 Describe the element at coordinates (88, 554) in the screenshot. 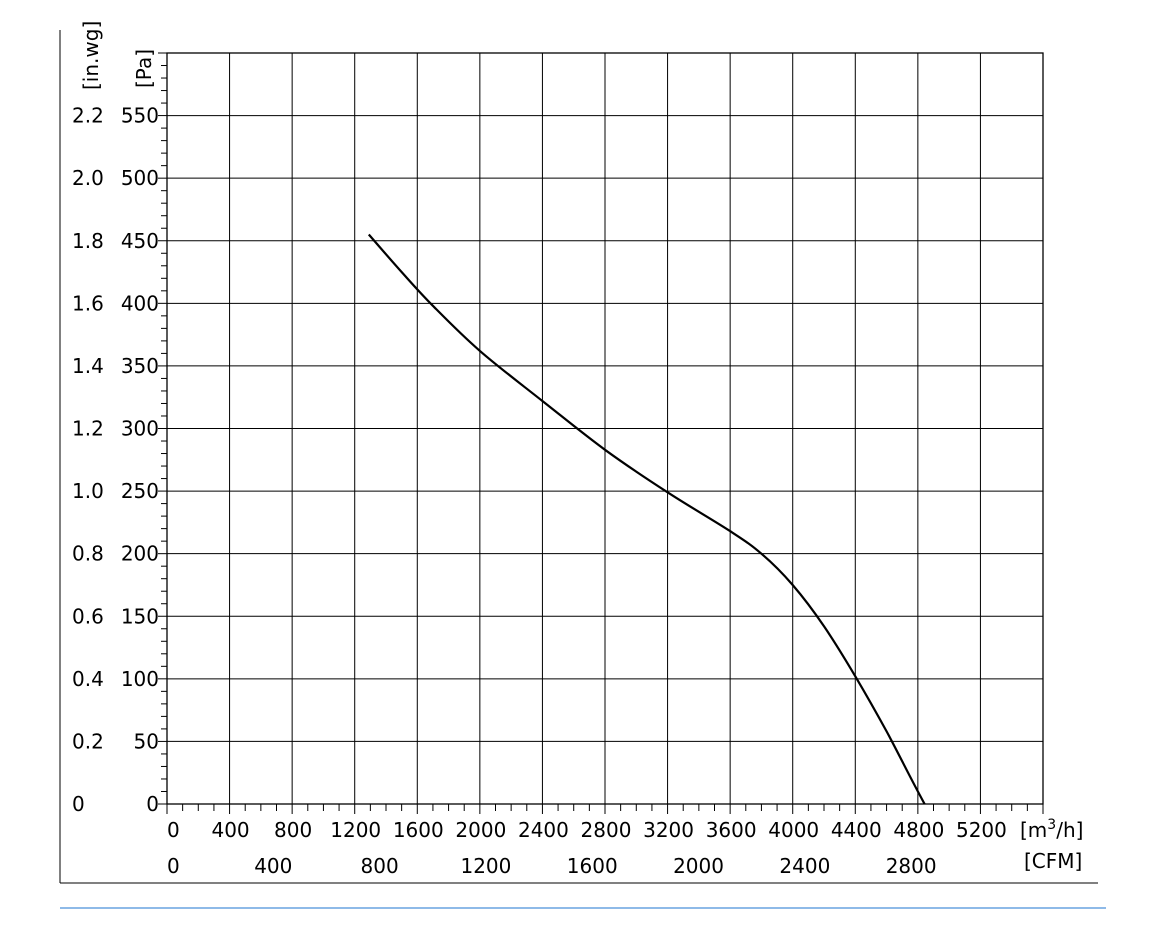

I see `y2-tick-label-4: 0.8` at that location.